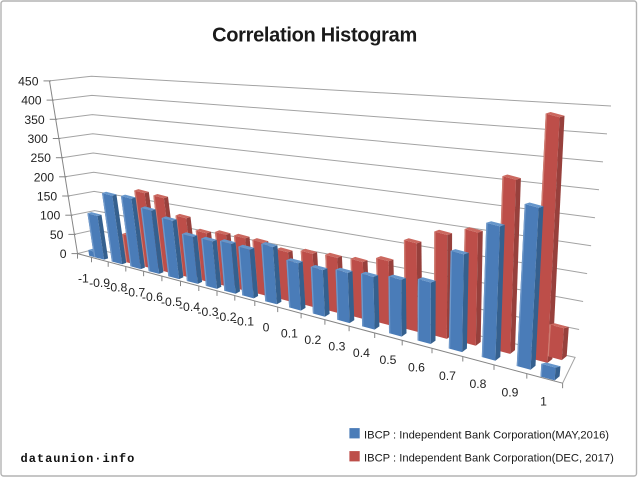 The image size is (640, 486). What do you see at coordinates (447, 376) in the screenshot?
I see `svg-text: 0.7` at bounding box center [447, 376].